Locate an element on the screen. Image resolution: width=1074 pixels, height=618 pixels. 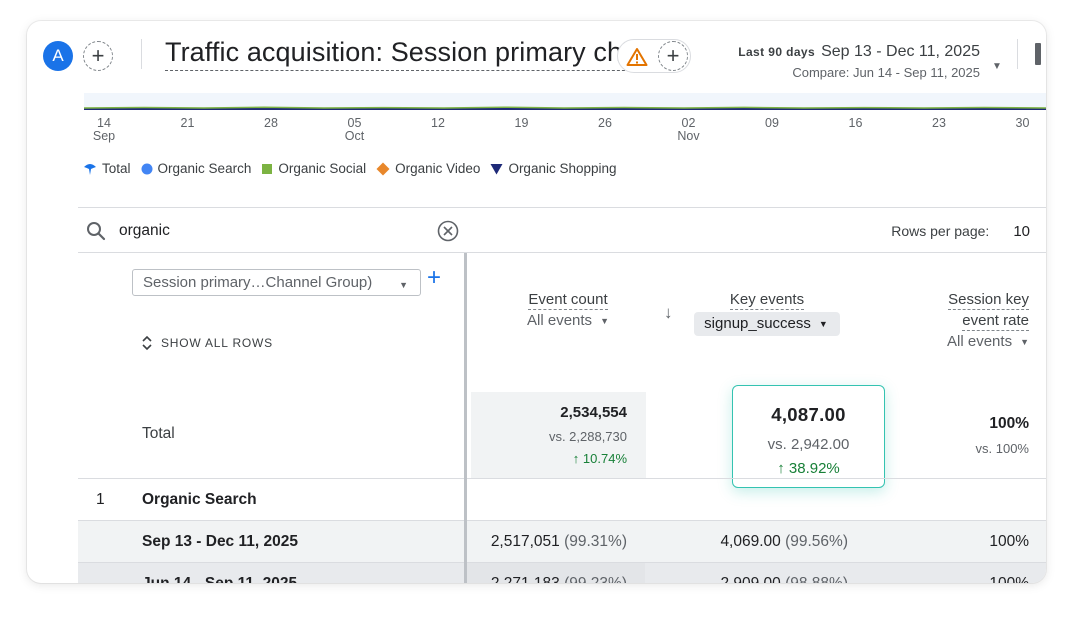
column-header-event-count: Event count All events ▼ is located at coordinates (568, 310).